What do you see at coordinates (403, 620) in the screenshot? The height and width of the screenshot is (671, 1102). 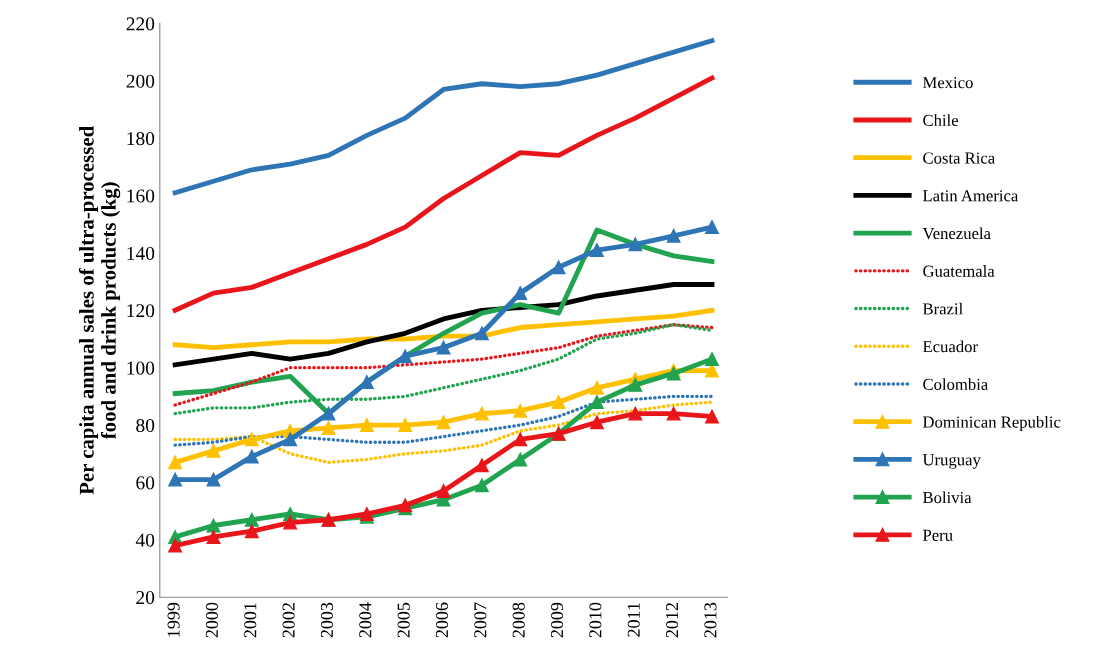 I see `x-tick-label: 2005` at bounding box center [403, 620].